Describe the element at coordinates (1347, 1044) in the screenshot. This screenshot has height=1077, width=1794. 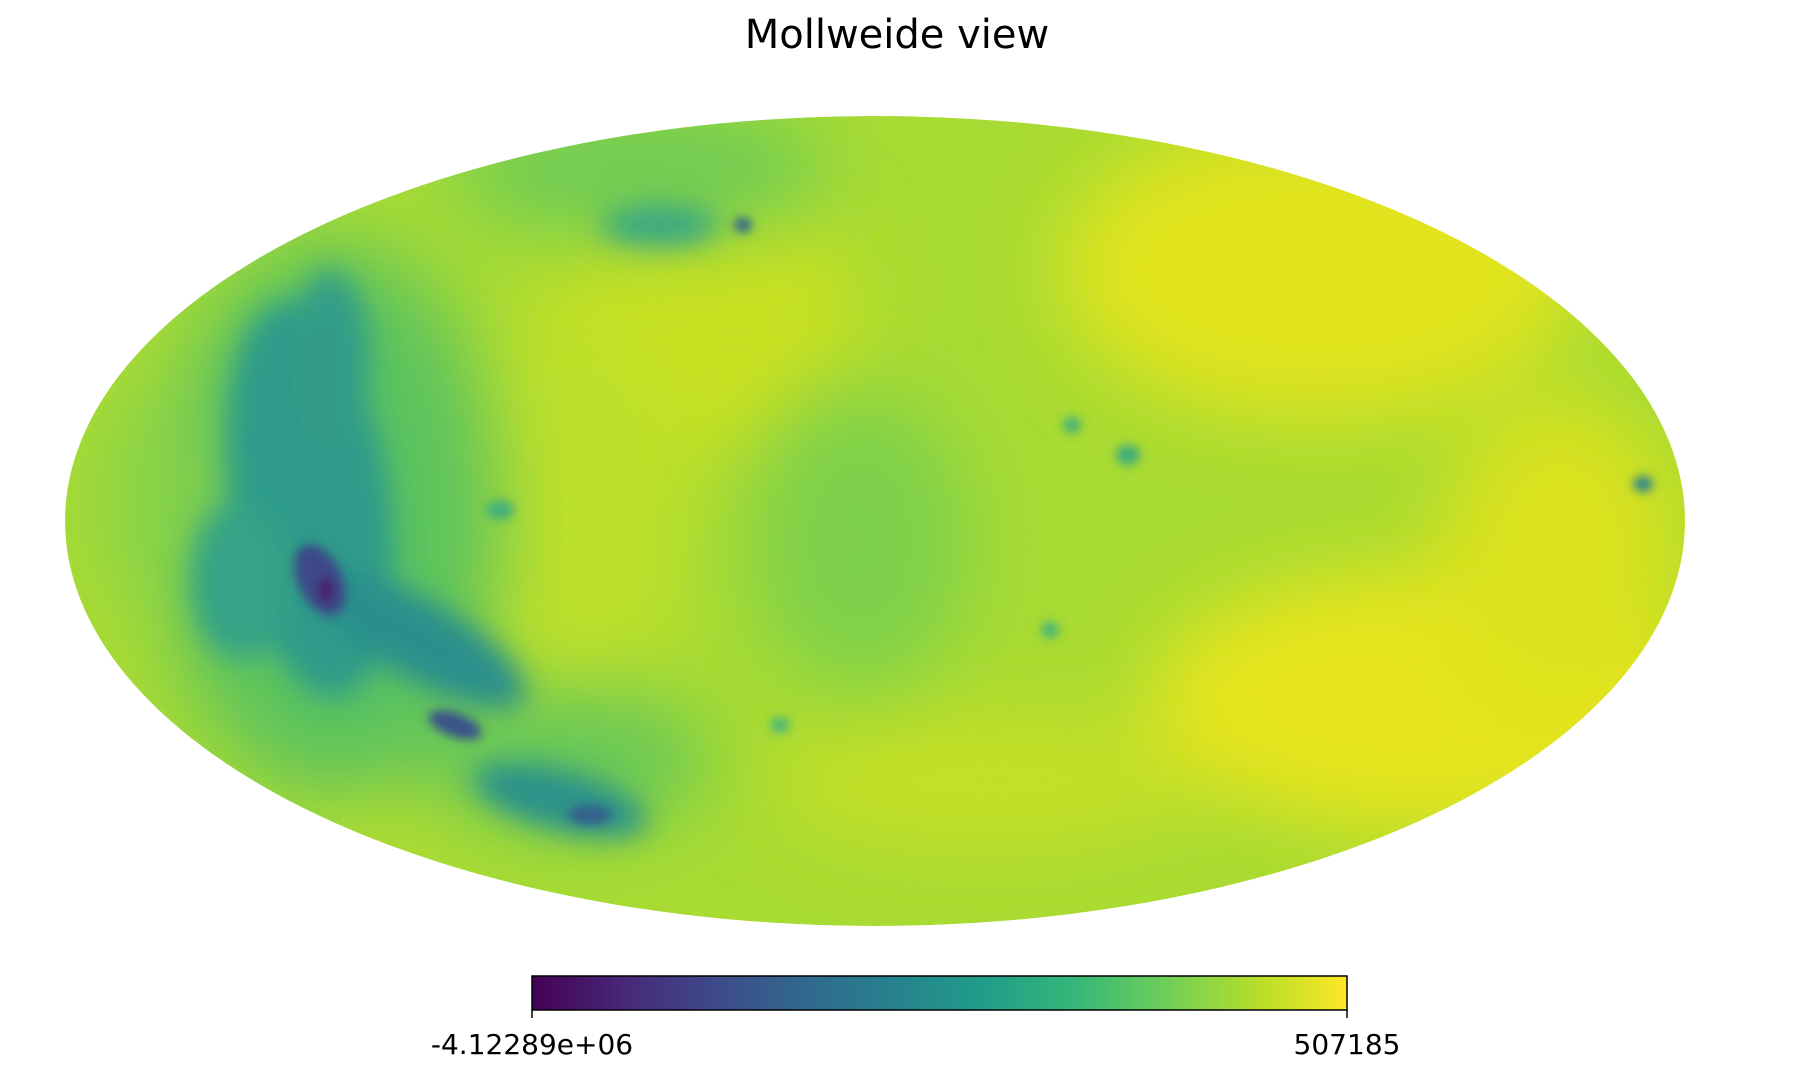
I see `colorbar-max-label: 507185` at that location.